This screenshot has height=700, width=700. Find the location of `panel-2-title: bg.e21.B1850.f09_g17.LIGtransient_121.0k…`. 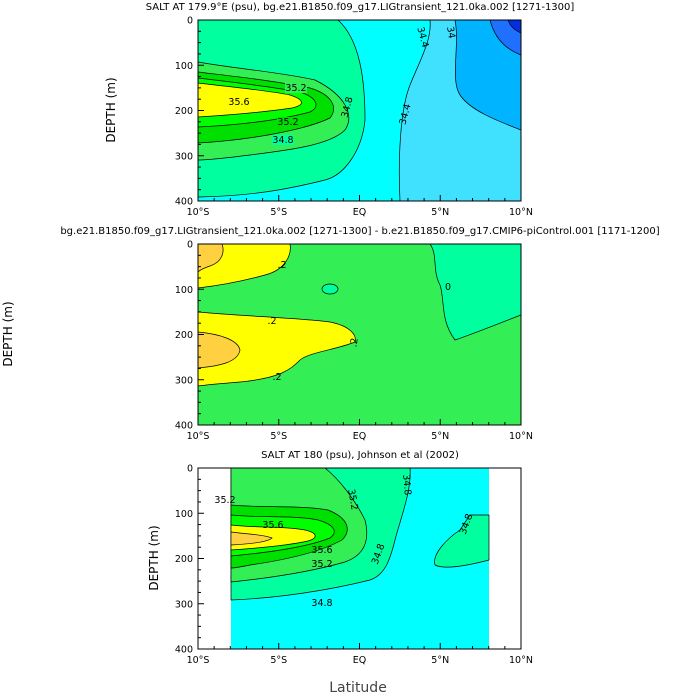

panel-2-title: bg.e21.B1850.f09_g17.LIGtransient_121.0k… is located at coordinates (359, 231).